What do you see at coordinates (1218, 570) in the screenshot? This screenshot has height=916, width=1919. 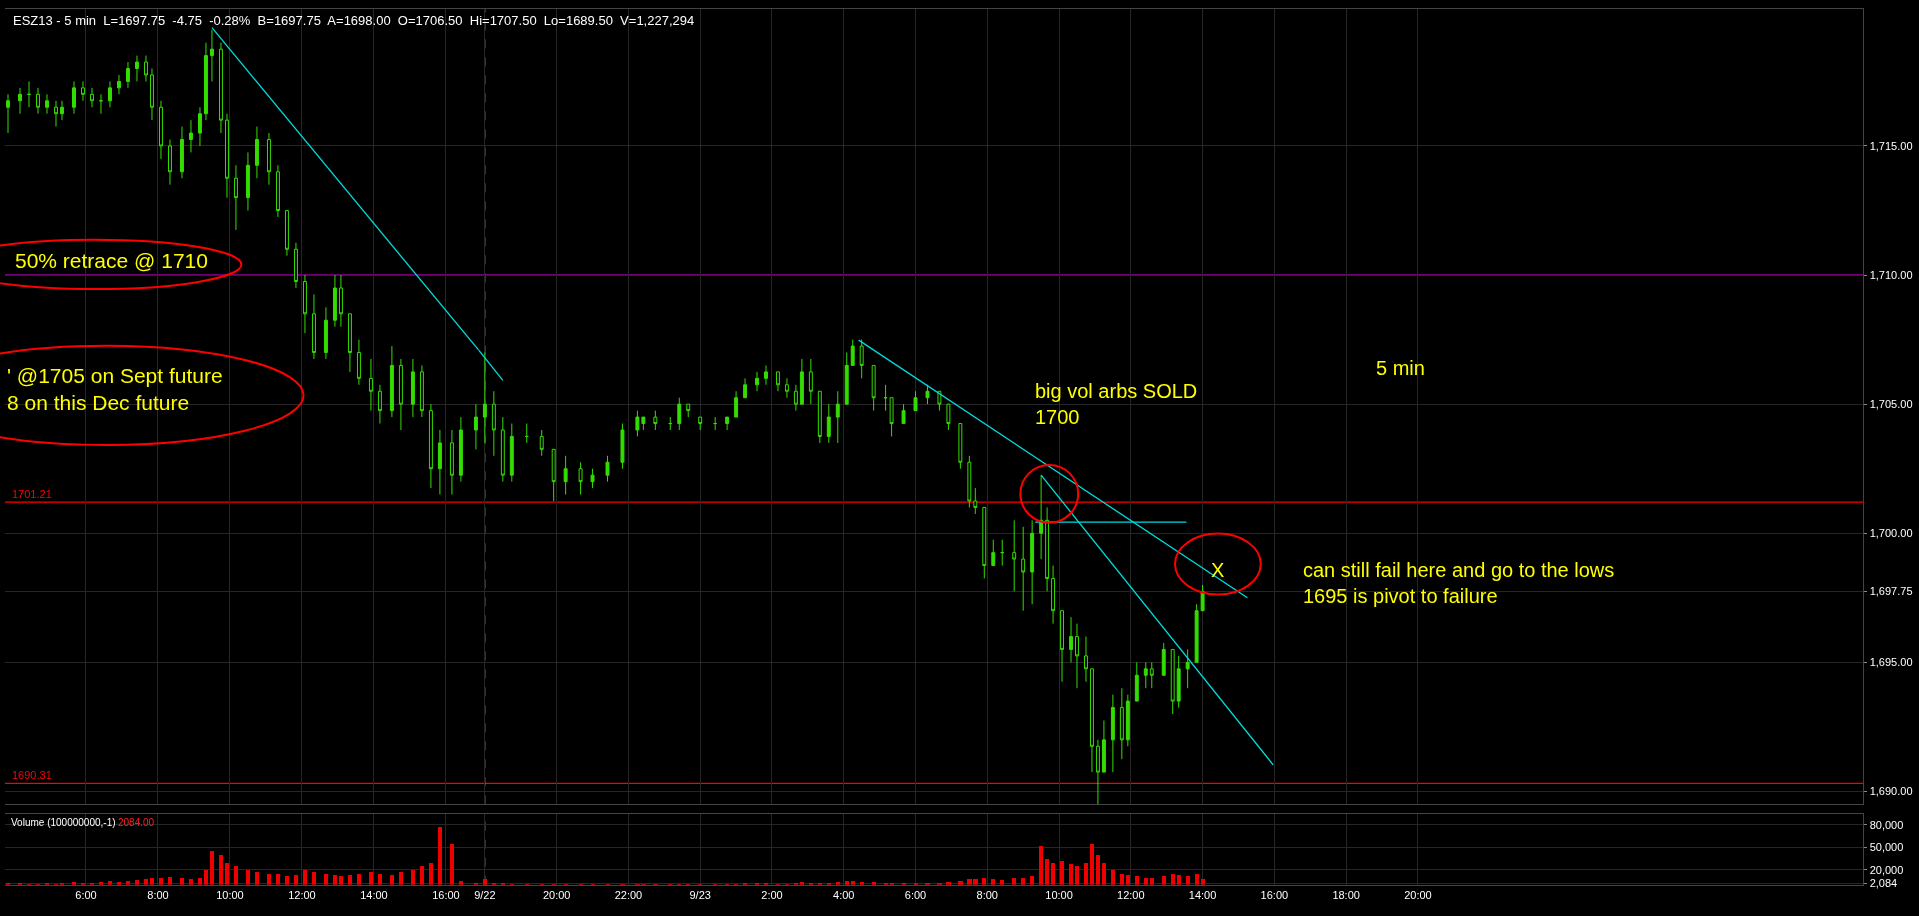 I see `annotation: X` at bounding box center [1218, 570].